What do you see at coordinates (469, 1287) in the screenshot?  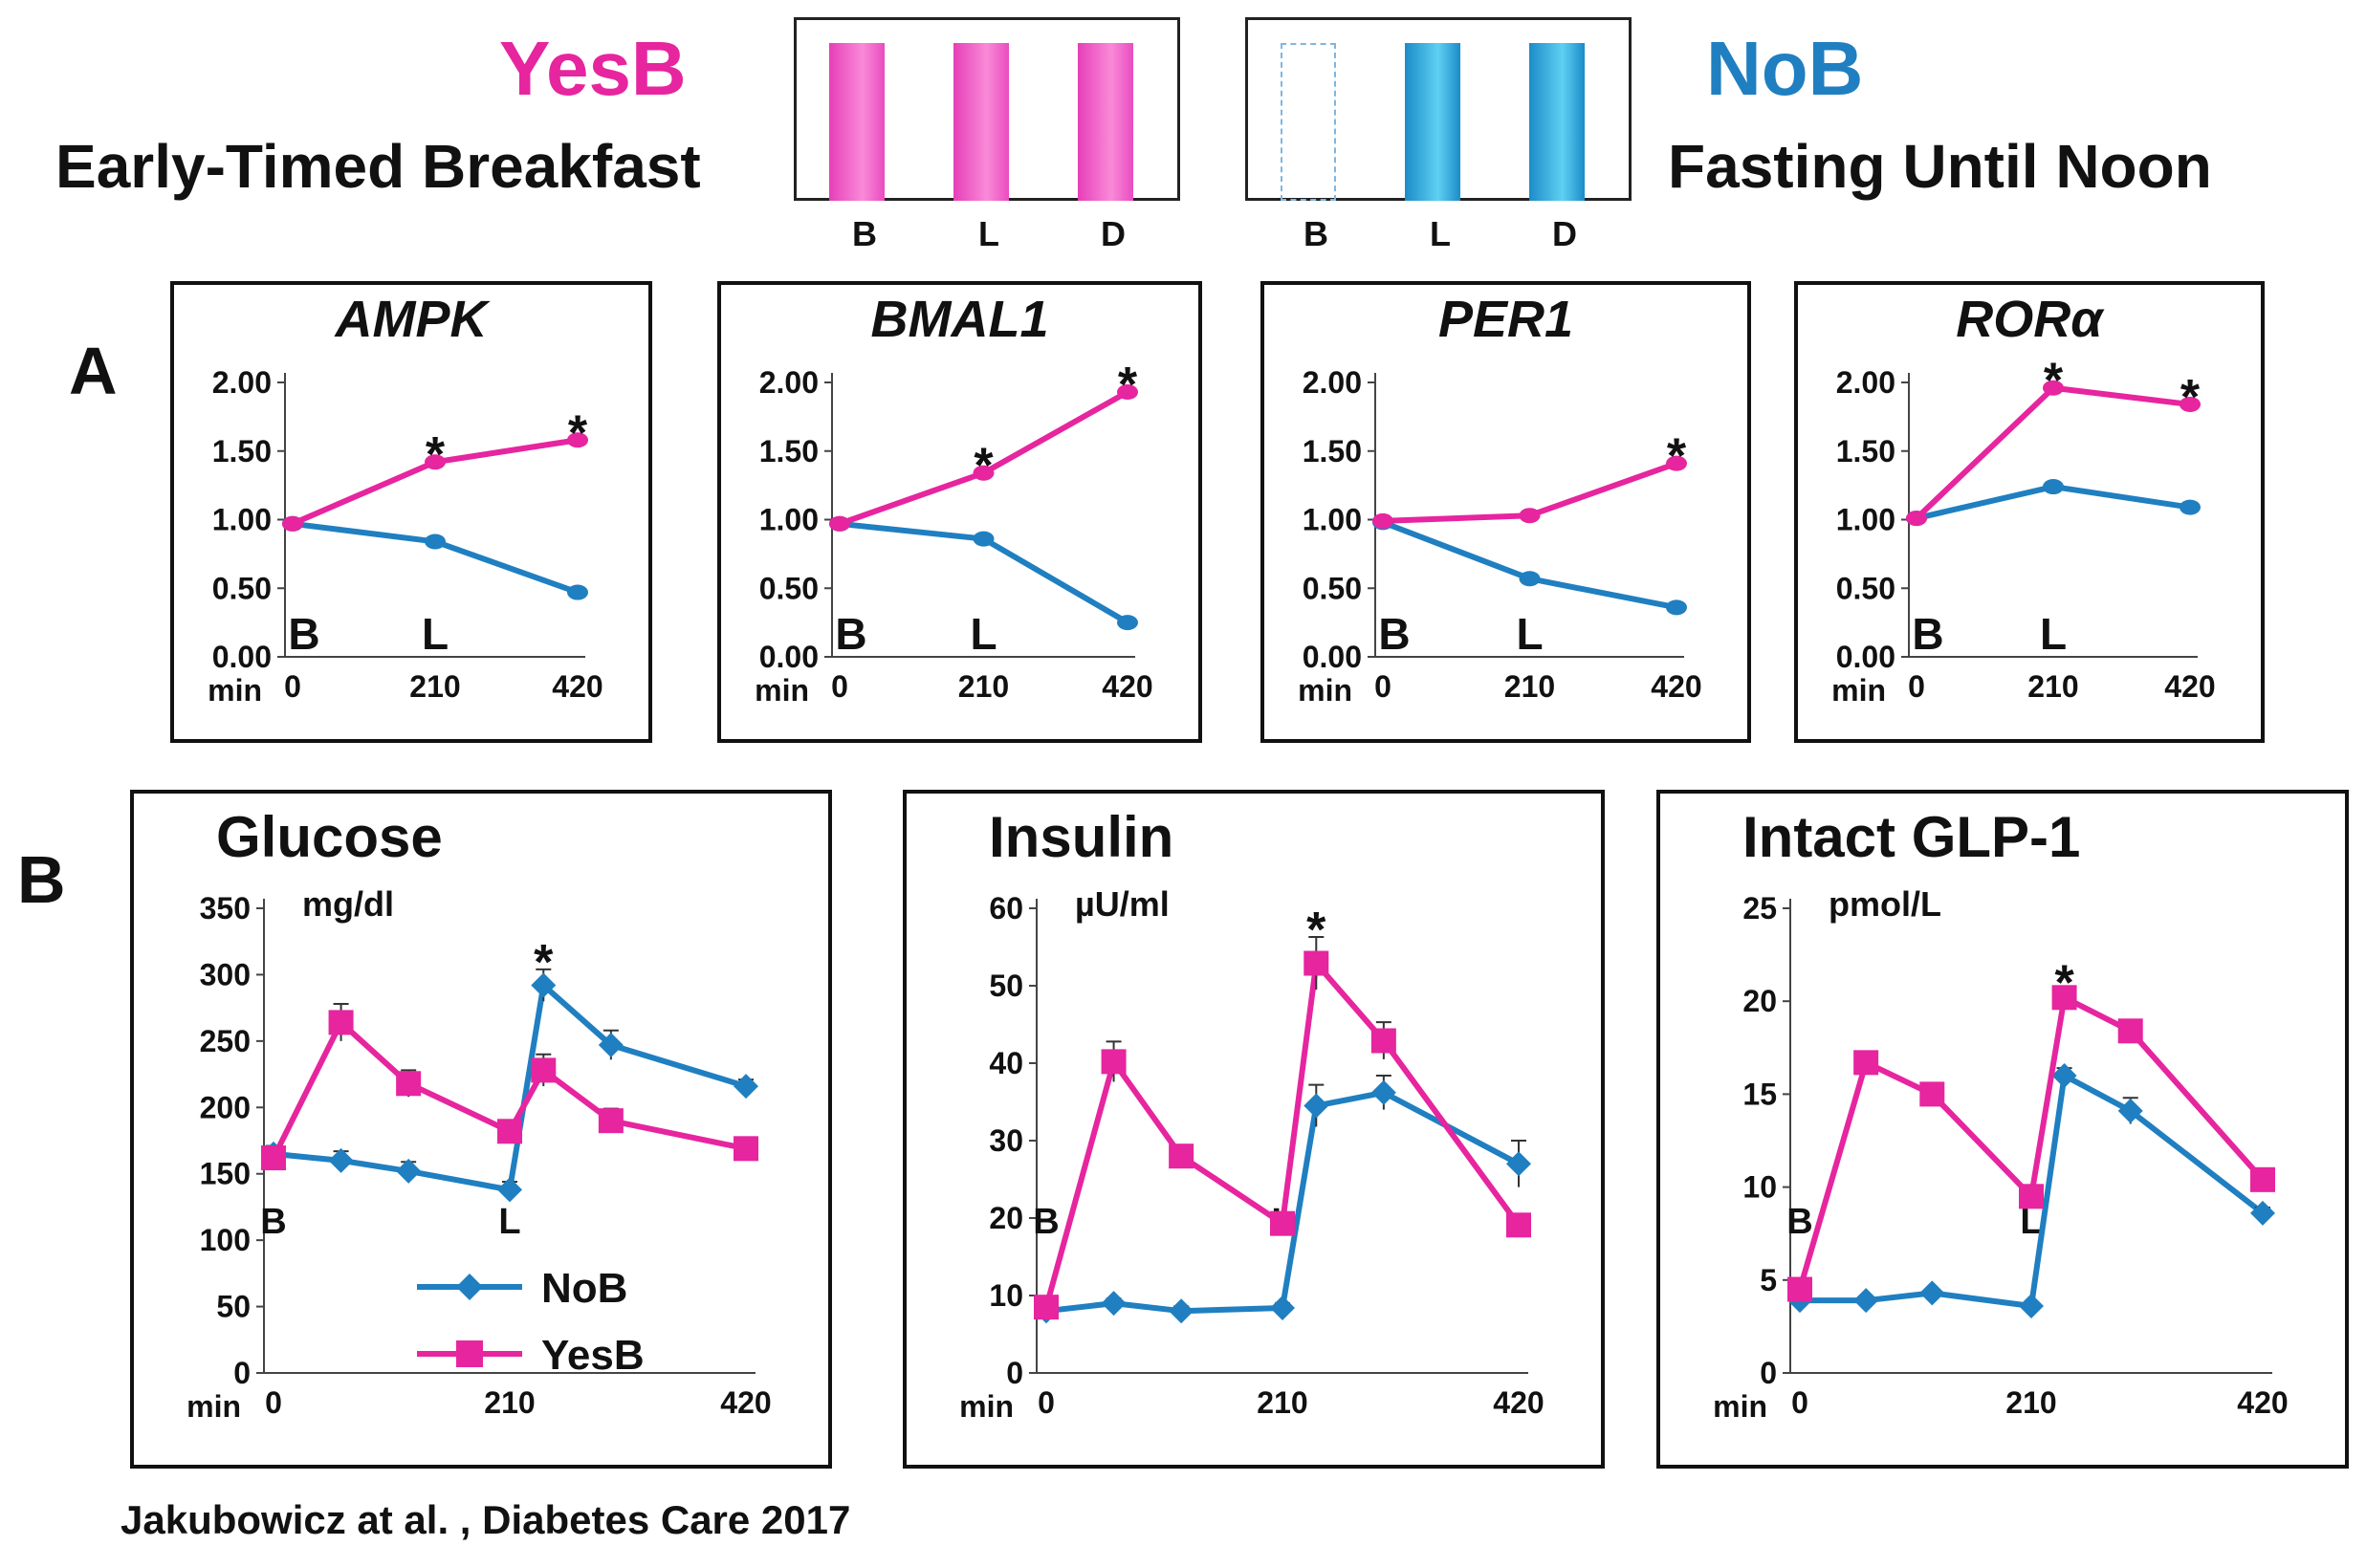 I see `legend-marker-nob` at bounding box center [469, 1287].